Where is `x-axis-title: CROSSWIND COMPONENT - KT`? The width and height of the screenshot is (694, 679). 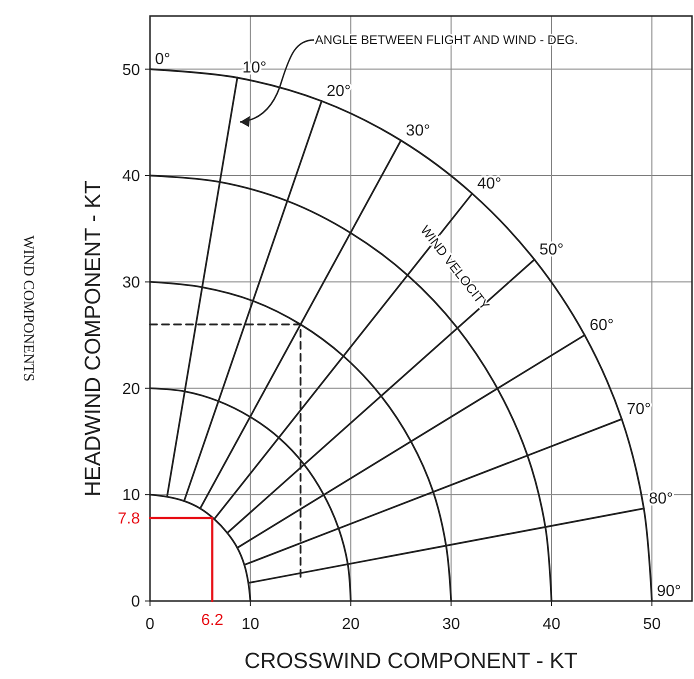 x-axis-title: CROSSWIND COMPONENT - KT is located at coordinates (411, 660).